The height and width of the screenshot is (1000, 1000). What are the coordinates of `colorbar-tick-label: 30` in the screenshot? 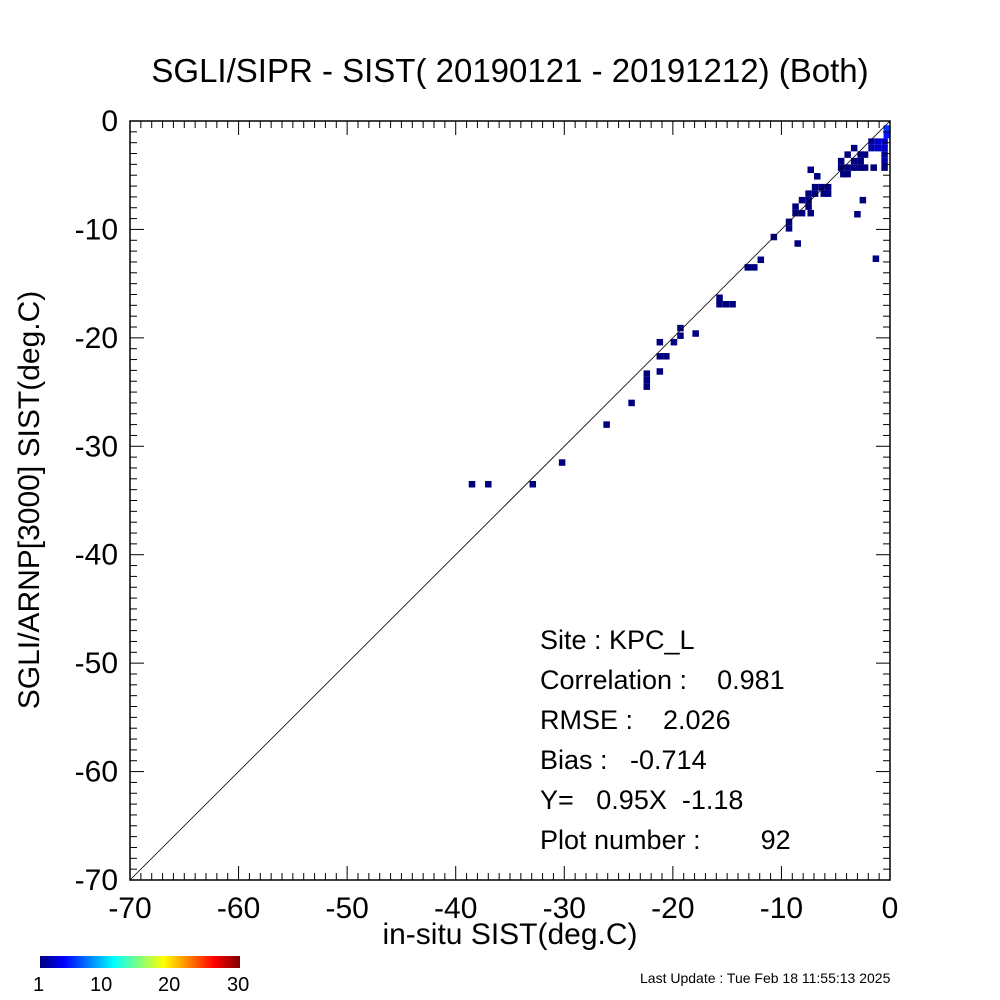 It's located at (238, 985).